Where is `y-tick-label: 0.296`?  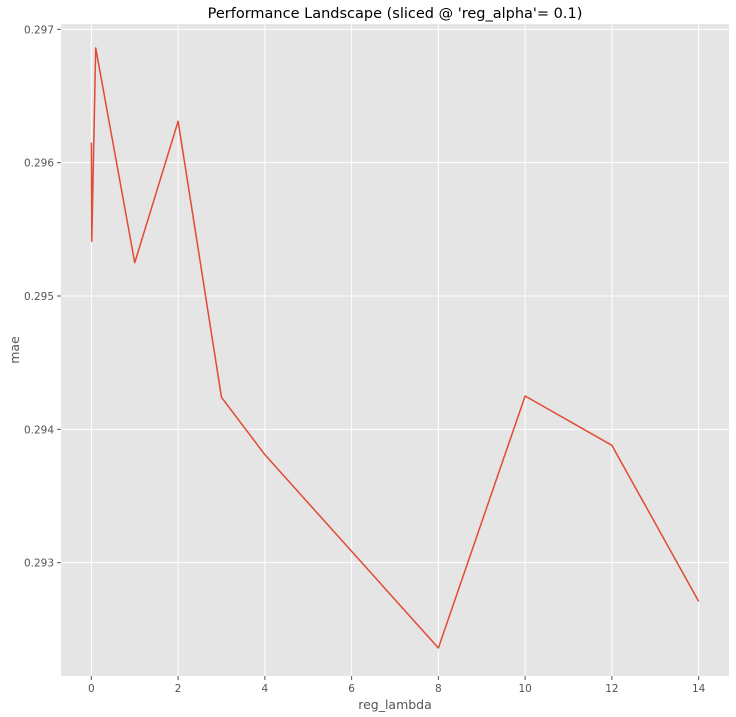
y-tick-label: 0.296 is located at coordinates (39, 164).